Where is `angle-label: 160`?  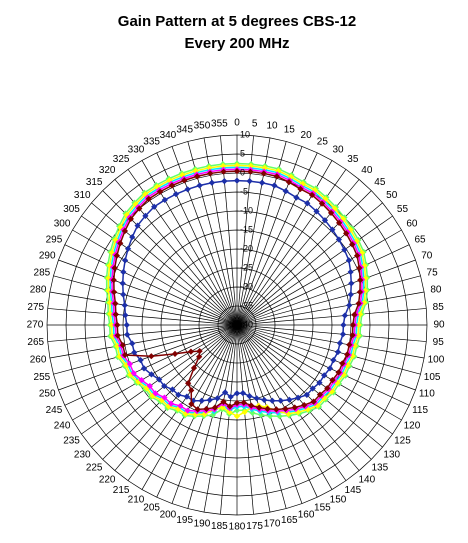 angle-label: 160 is located at coordinates (306, 514).